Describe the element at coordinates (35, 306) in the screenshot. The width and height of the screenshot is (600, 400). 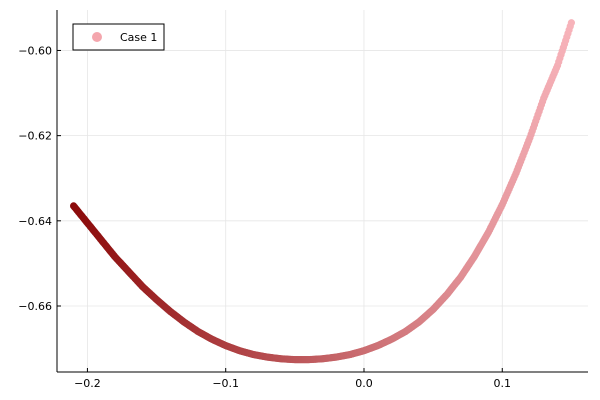
I see `y-tick-label: −0.66` at that location.